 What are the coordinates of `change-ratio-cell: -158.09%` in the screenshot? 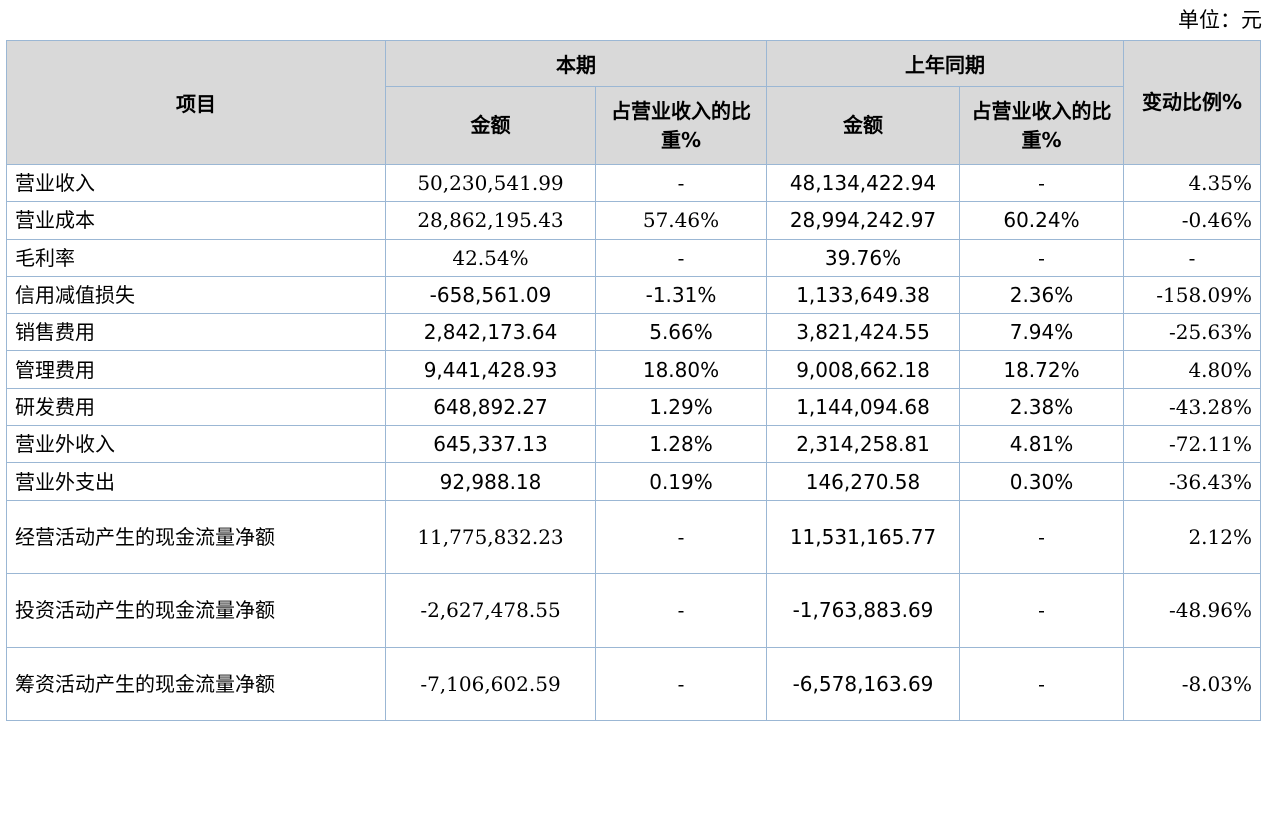 It's located at (1192, 295).